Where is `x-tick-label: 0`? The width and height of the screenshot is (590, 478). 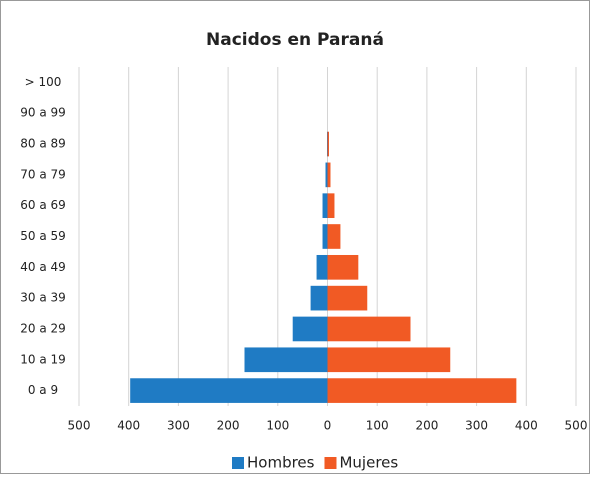 x-tick-label: 0 is located at coordinates (328, 426).